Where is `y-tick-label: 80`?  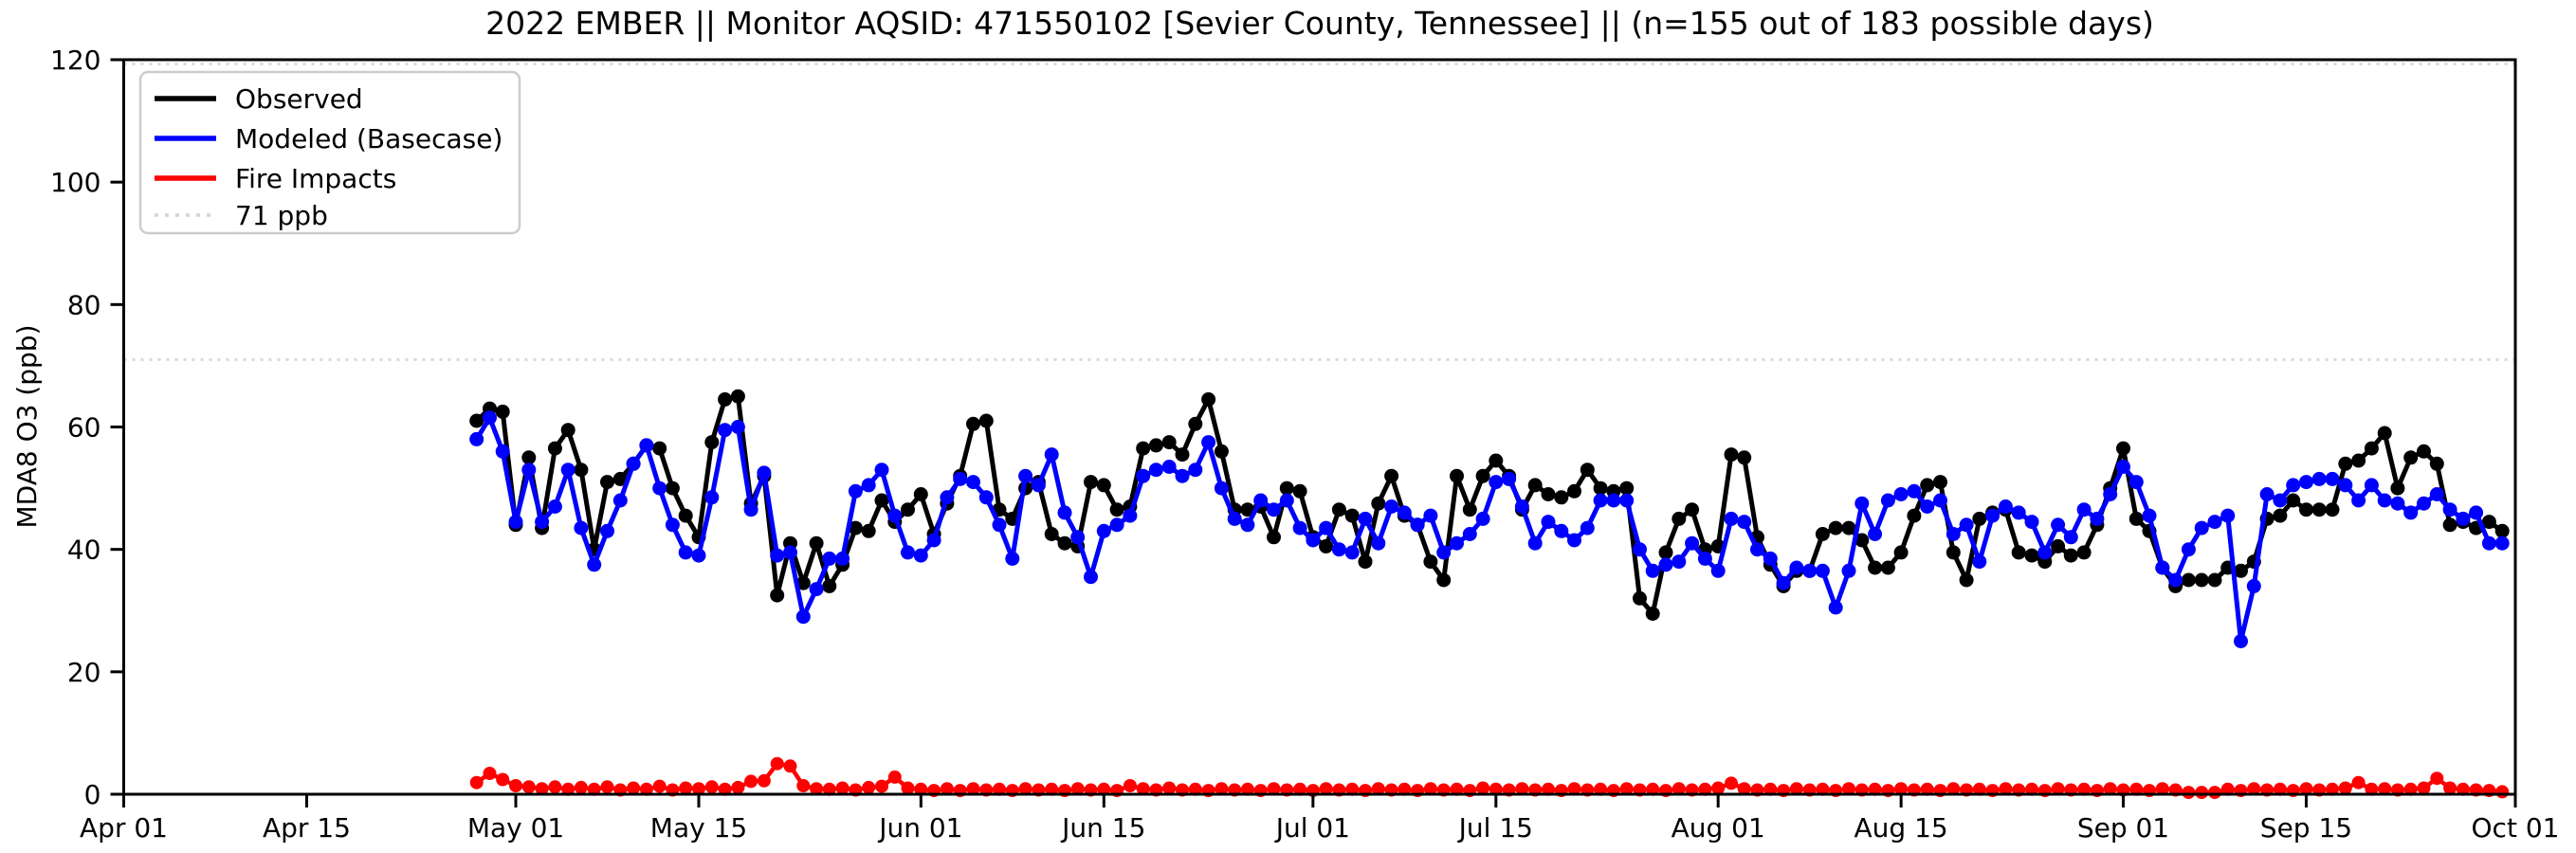
y-tick-label: 80 is located at coordinates (84, 304).